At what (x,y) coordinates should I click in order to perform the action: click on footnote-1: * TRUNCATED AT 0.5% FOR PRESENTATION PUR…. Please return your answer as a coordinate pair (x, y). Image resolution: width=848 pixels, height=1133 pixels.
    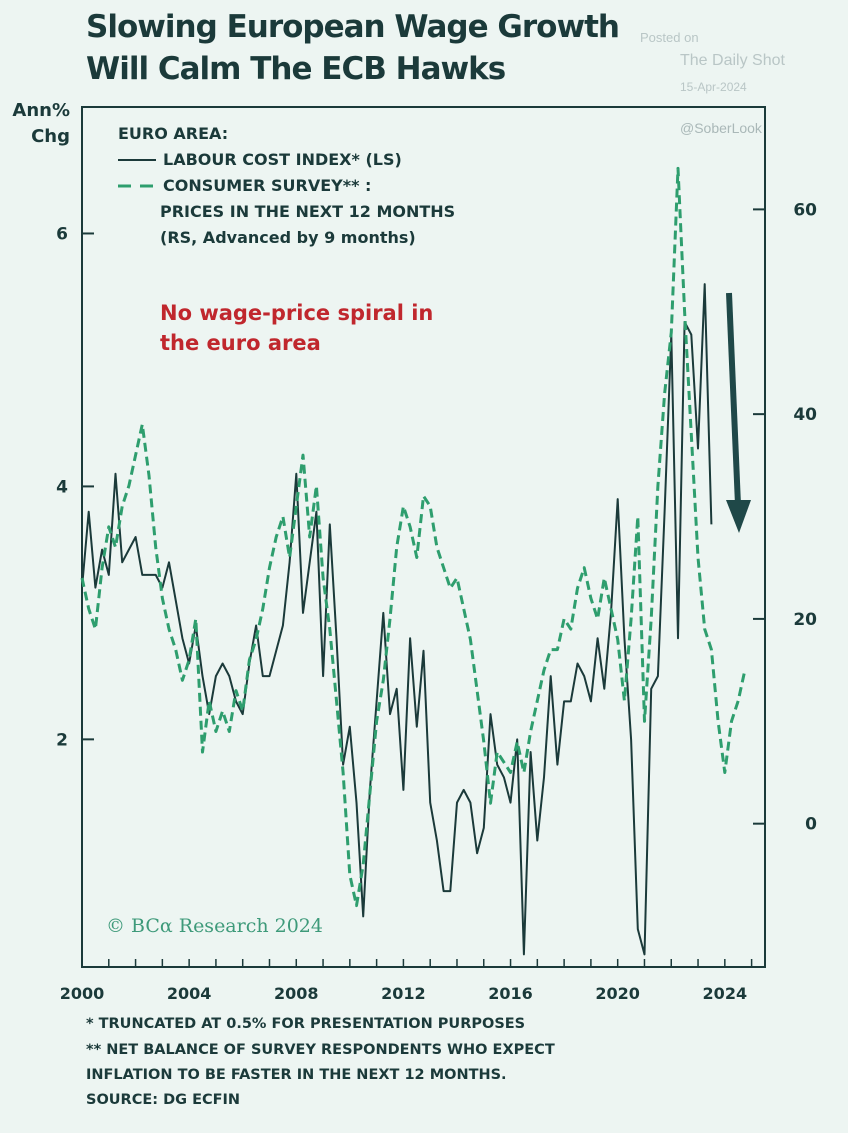
    Looking at the image, I should click on (306, 1024).